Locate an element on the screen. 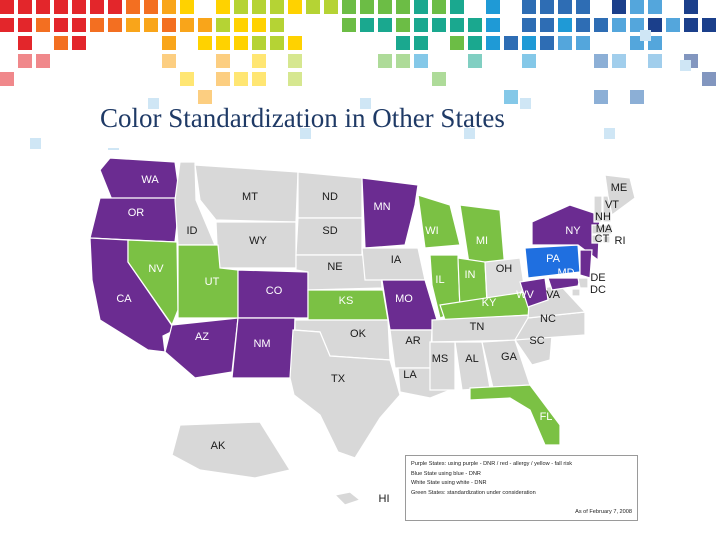 The image size is (720, 540). state-label-ri: RI is located at coordinates (620, 241).